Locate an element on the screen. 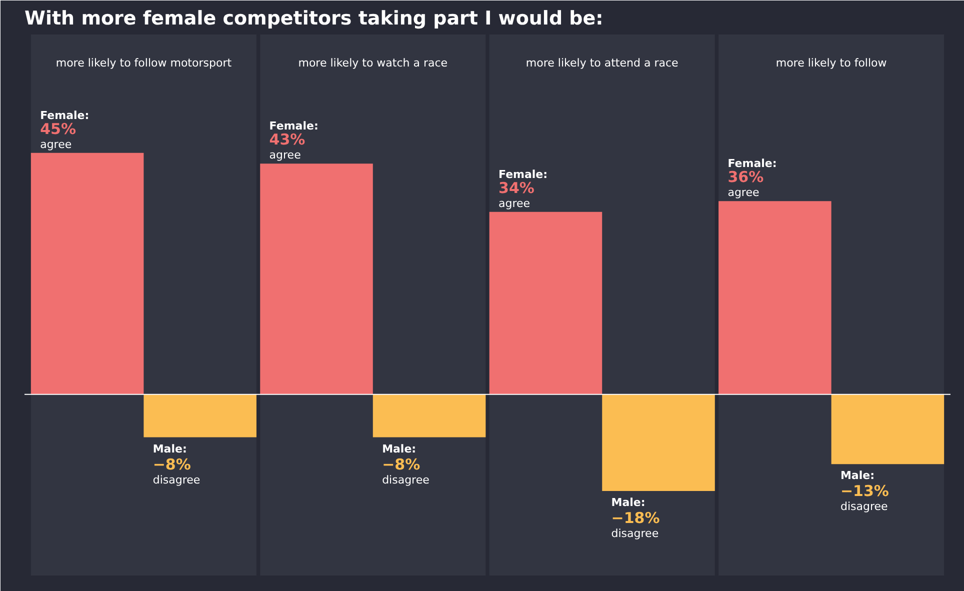  data-label: 36% is located at coordinates (746, 177).